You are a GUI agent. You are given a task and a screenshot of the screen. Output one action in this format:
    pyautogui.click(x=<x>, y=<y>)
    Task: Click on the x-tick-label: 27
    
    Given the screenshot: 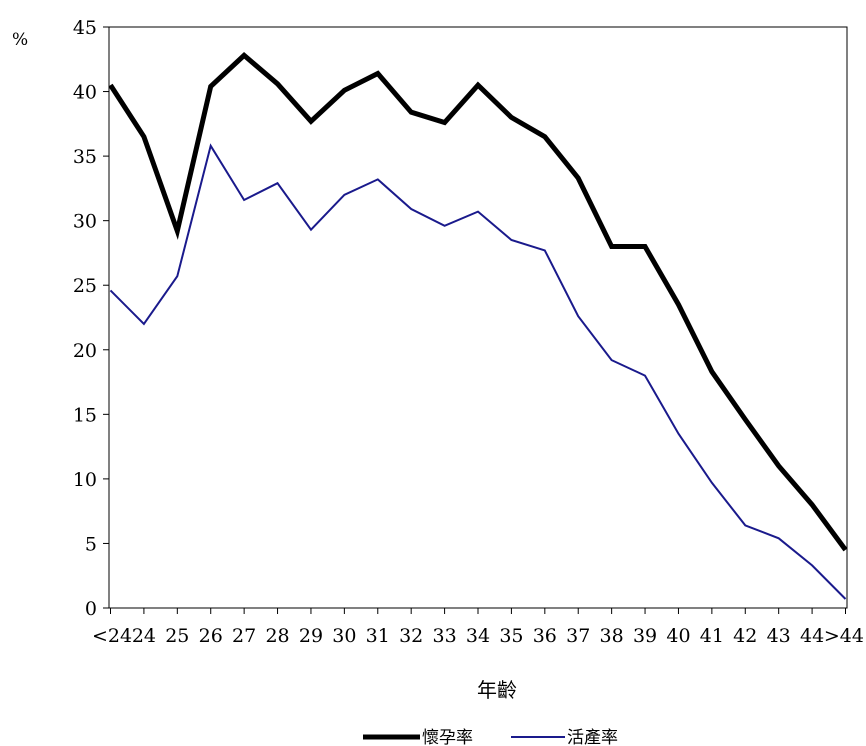 What is the action you would take?
    pyautogui.click(x=244, y=636)
    